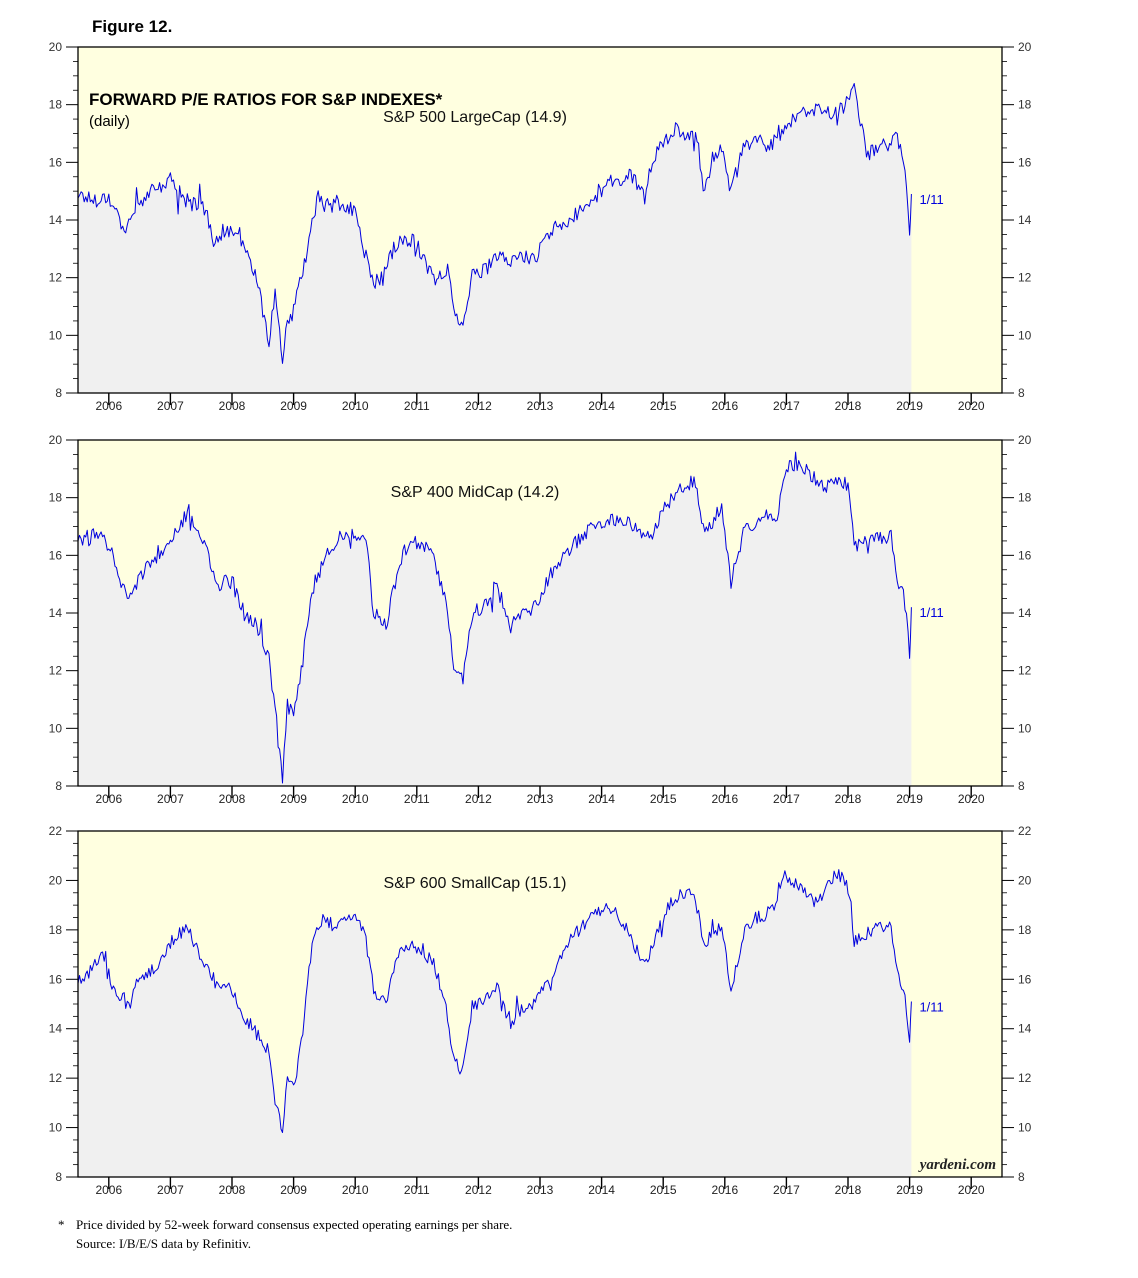 This screenshot has width=1138, height=1278. Describe the element at coordinates (61, 1224) in the screenshot. I see `footnote-marker: *` at that location.